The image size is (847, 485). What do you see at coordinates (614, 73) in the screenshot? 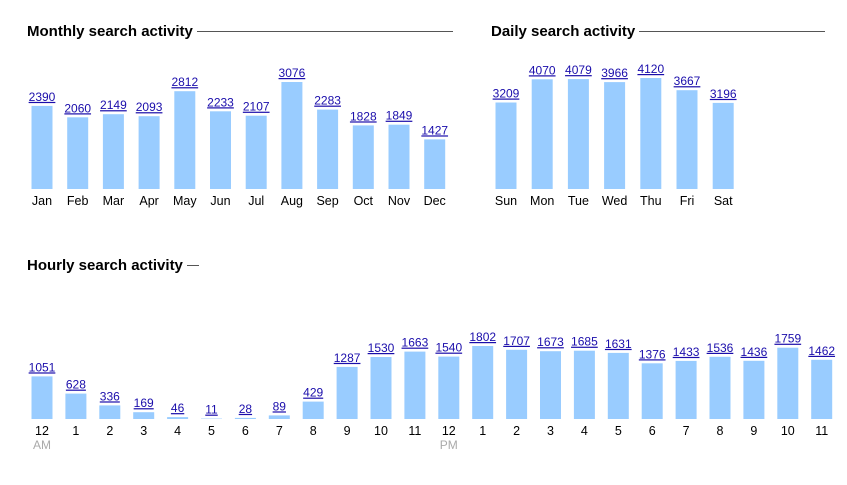
I see `bar-value-link: 3966` at bounding box center [614, 73].